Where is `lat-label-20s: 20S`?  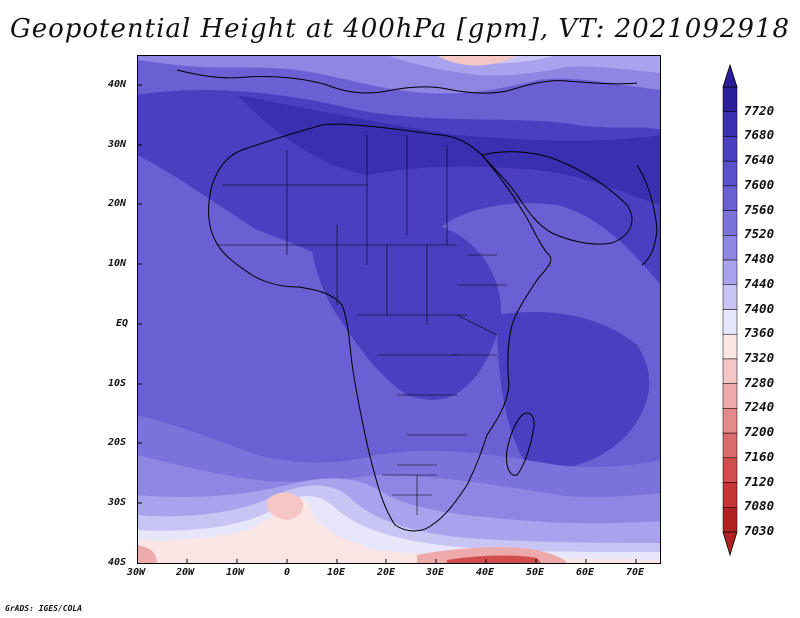 lat-label-20s: 20S is located at coordinates (117, 442).